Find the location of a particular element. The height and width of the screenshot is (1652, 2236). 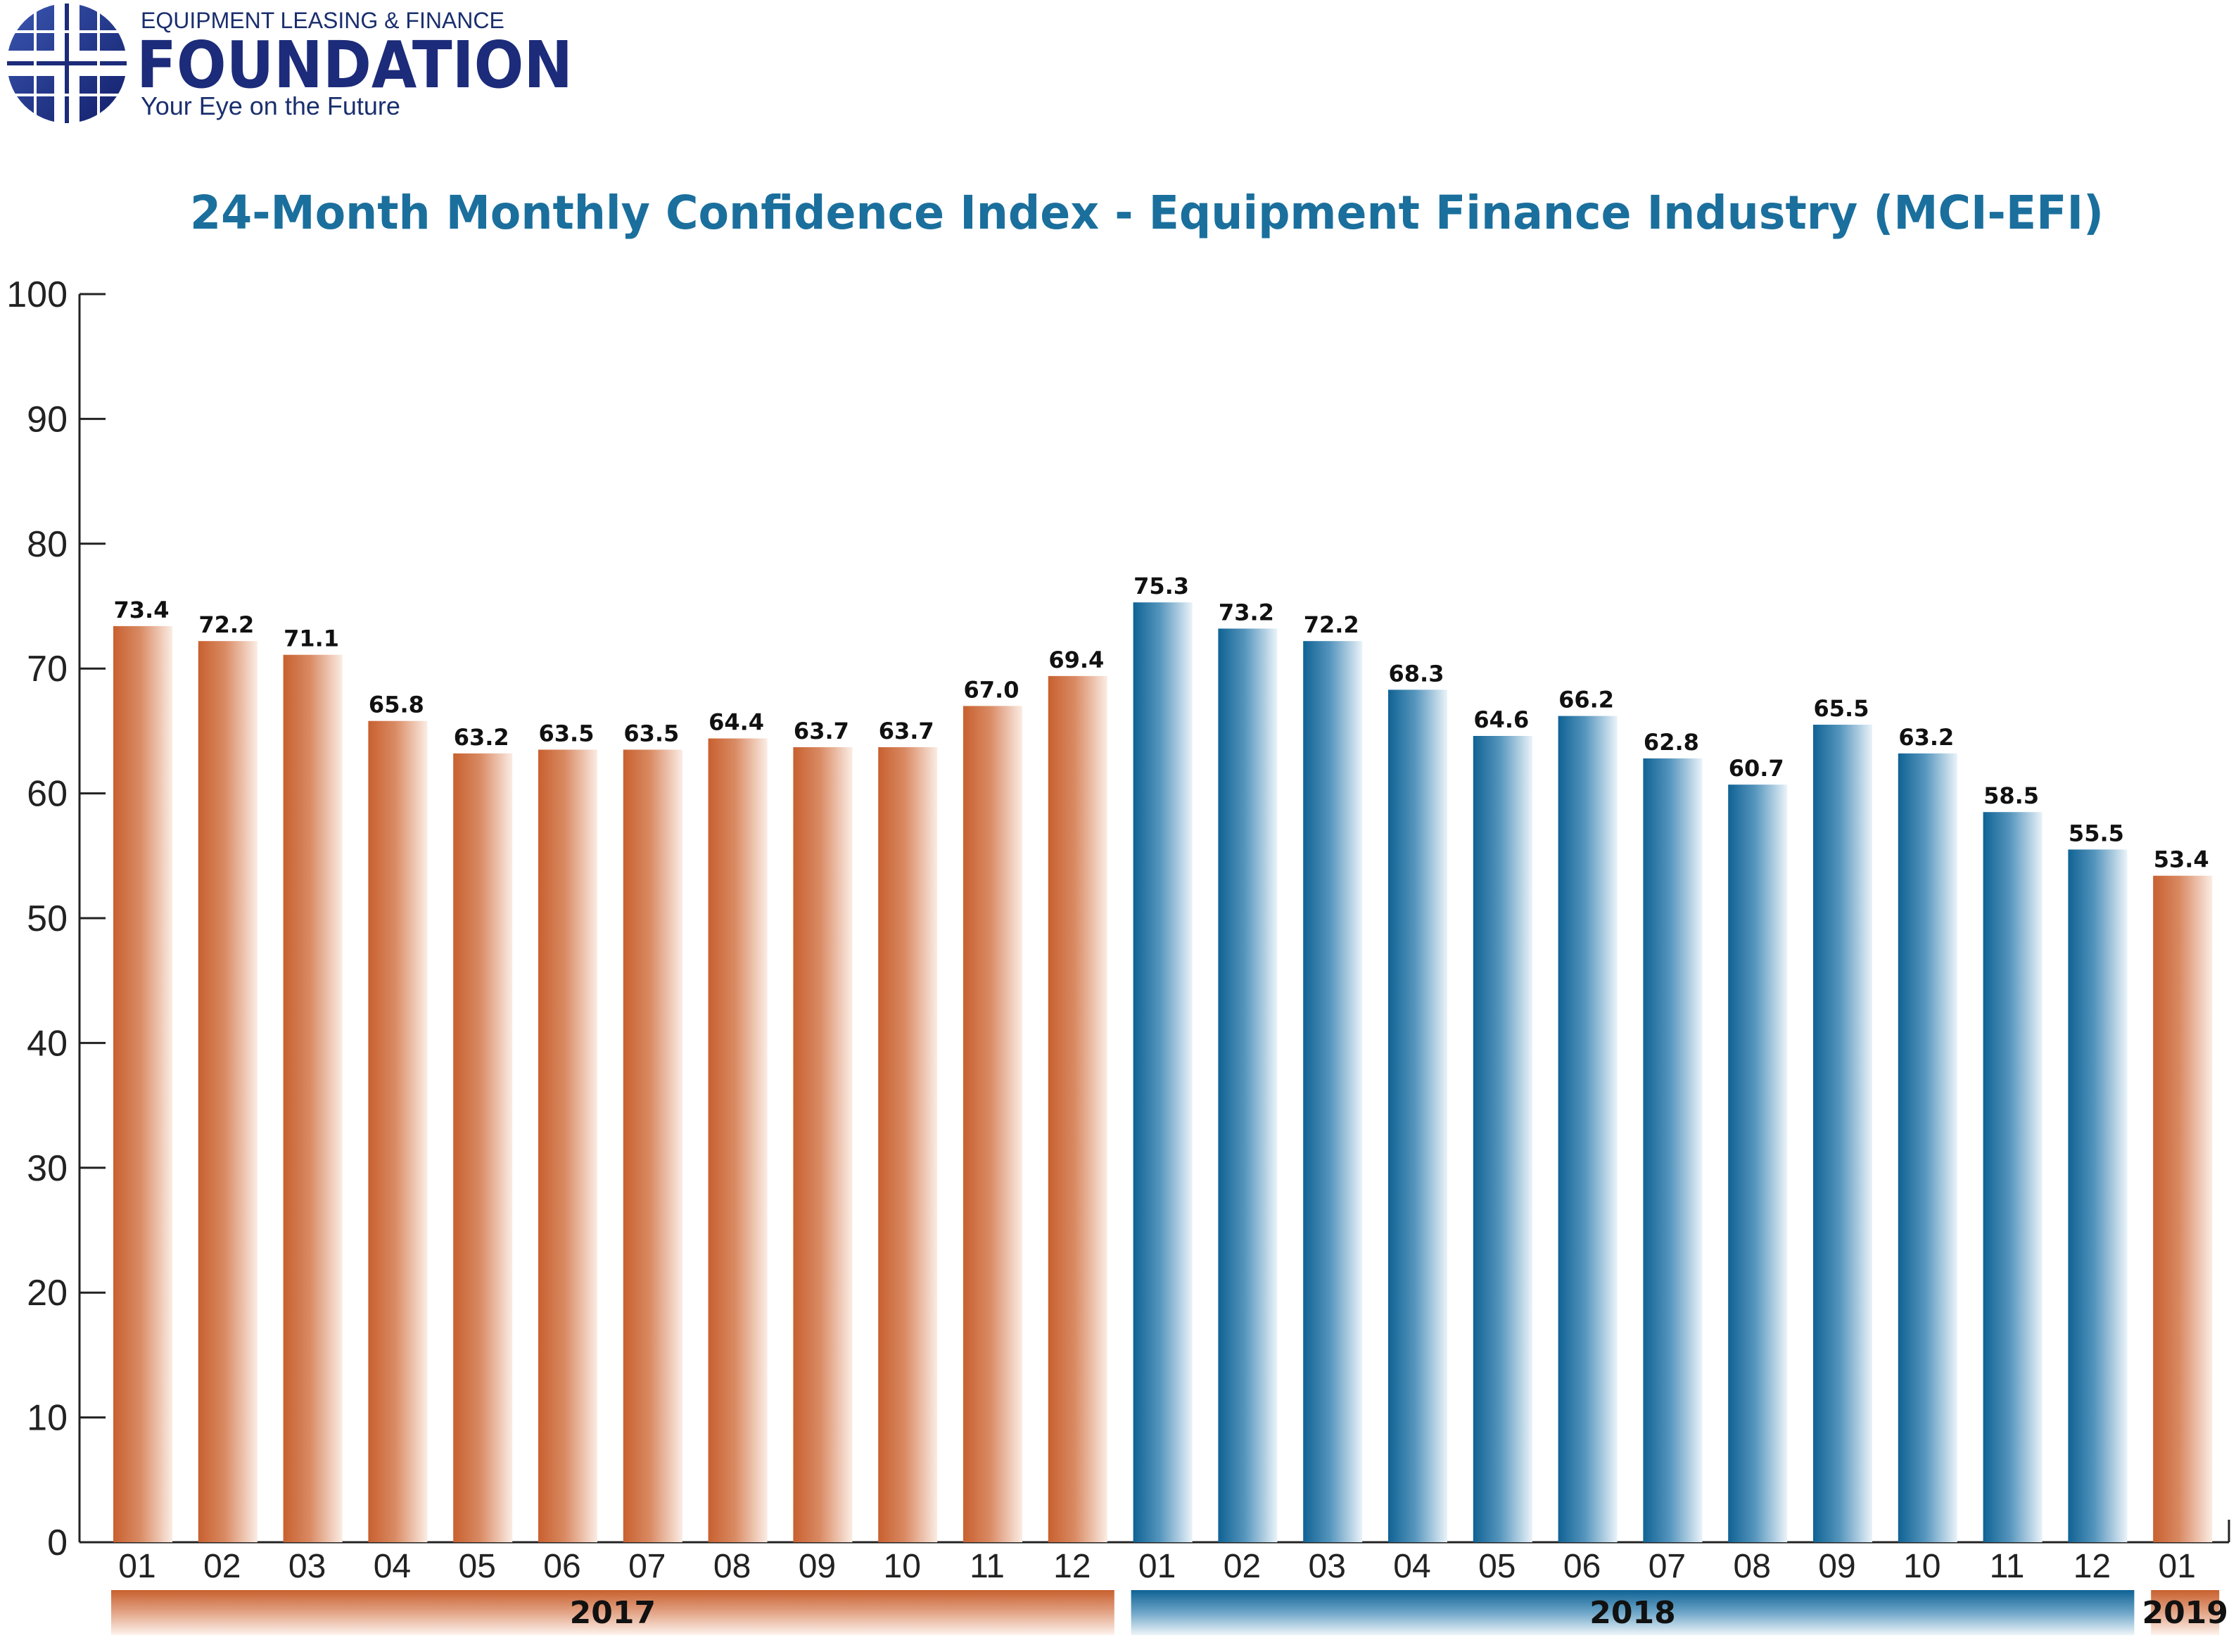

y-tick-label: 20 is located at coordinates (47, 1293).